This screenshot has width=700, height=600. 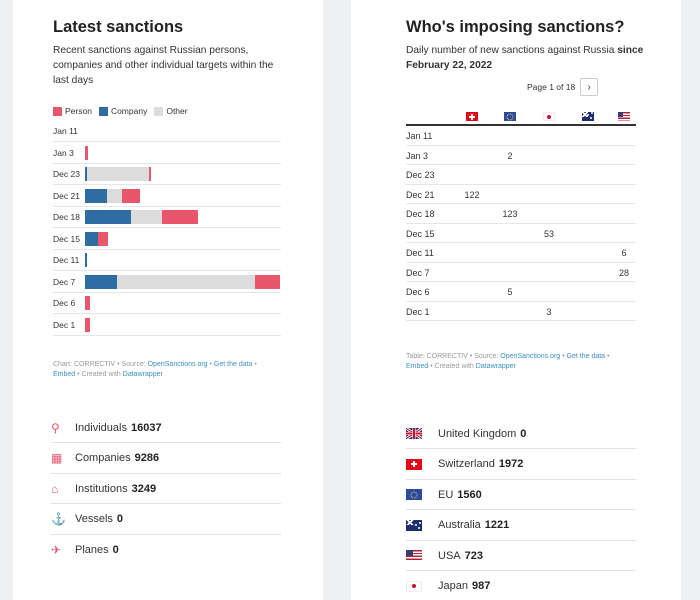 I want to click on stat-label: Companies, so click(x=103, y=458).